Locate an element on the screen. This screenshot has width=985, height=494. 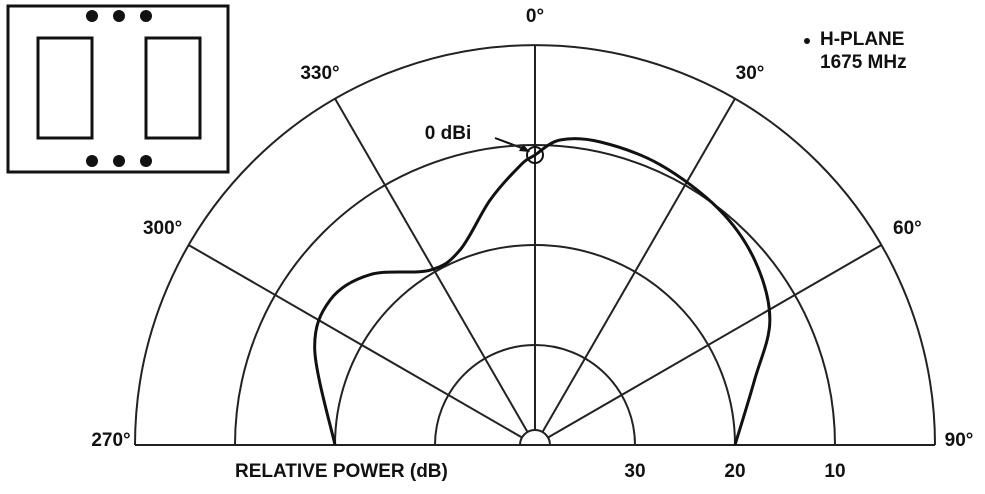
theta-tick-label: 300° is located at coordinates (162, 228).